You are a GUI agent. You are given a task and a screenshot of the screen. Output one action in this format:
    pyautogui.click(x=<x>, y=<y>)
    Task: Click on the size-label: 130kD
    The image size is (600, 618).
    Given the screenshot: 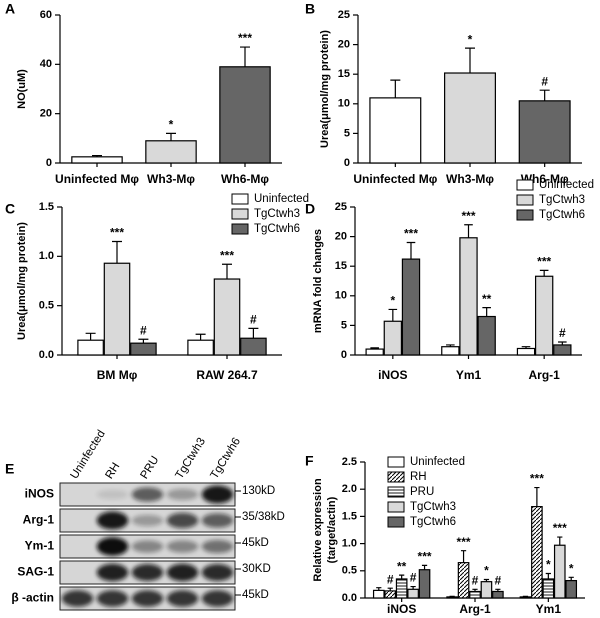 What is the action you would take?
    pyautogui.click(x=258, y=491)
    